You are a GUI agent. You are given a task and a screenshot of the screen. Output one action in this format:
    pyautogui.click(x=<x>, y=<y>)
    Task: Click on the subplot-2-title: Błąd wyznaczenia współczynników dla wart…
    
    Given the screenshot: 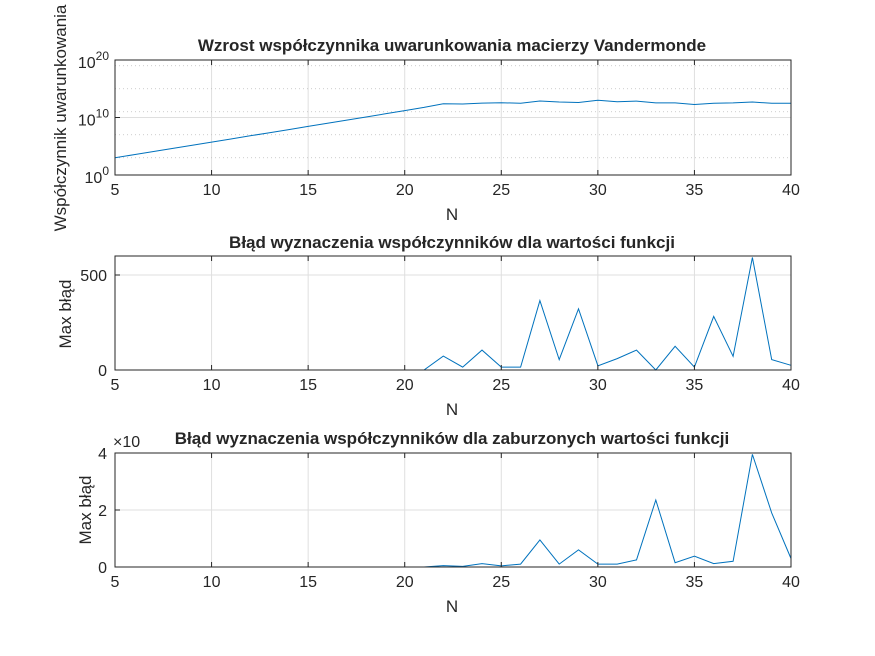 What is the action you would take?
    pyautogui.click(x=452, y=242)
    